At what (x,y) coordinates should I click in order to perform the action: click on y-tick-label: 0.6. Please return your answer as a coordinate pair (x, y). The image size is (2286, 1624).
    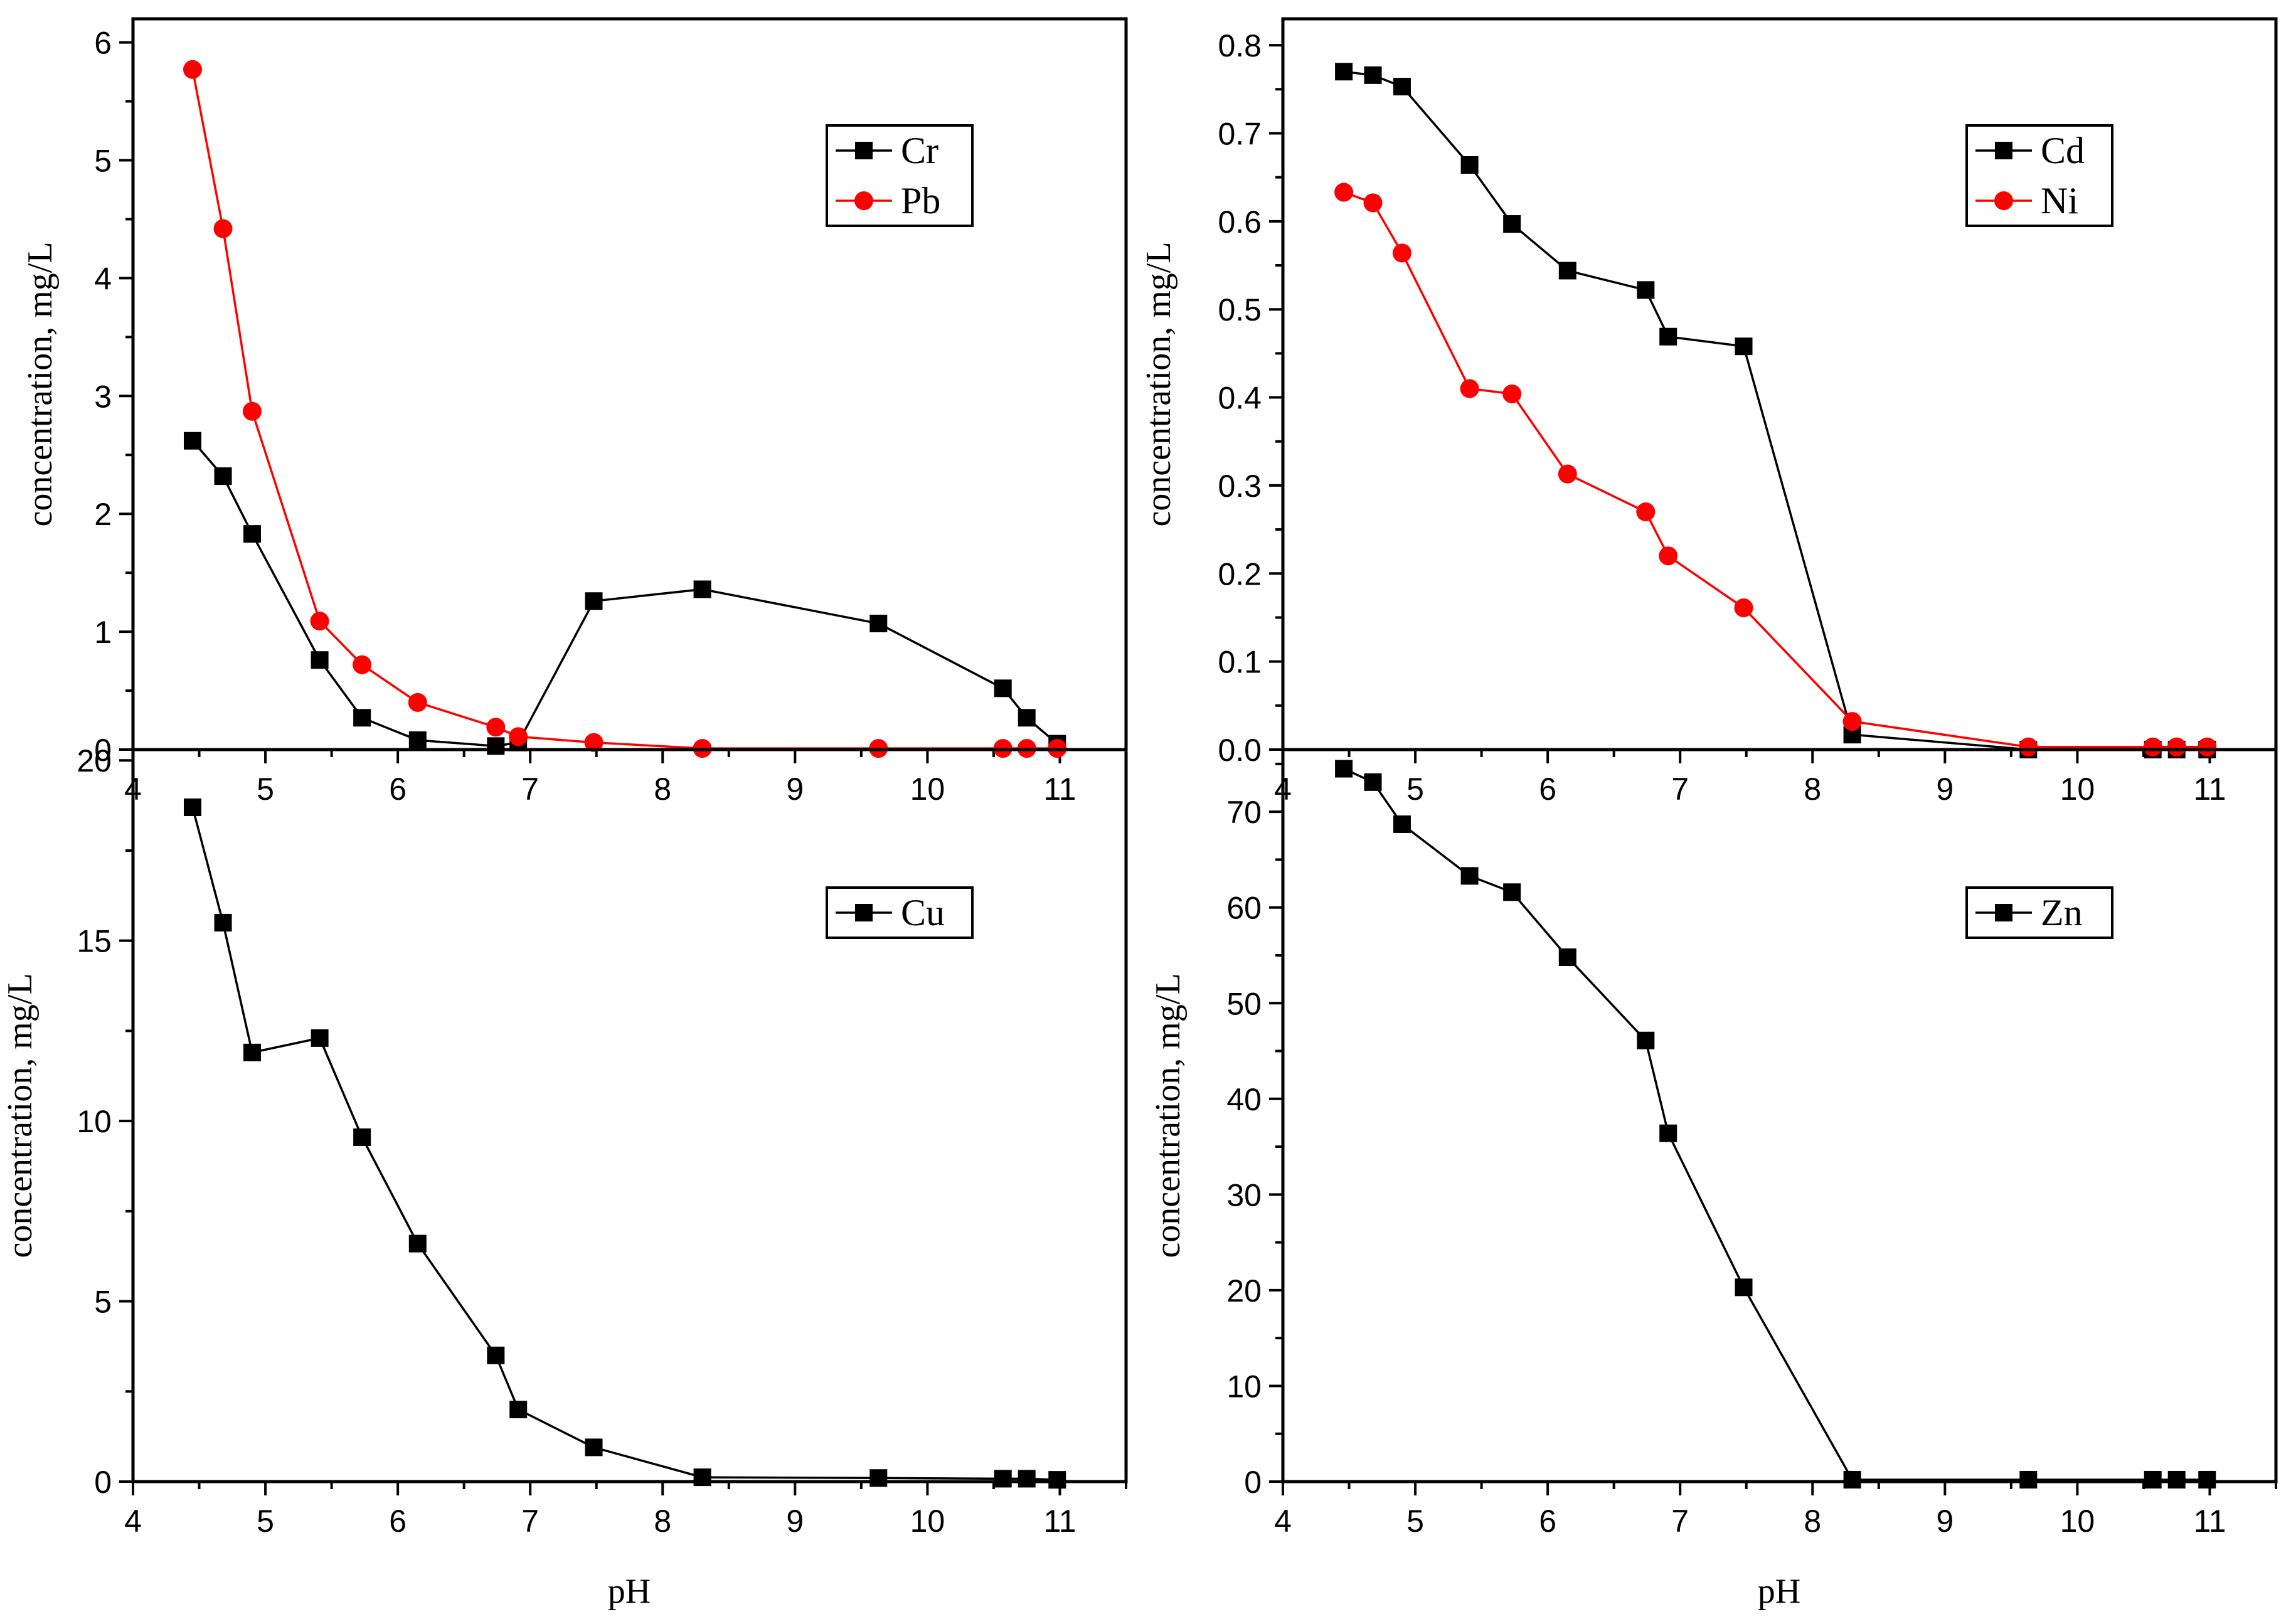
    Looking at the image, I should click on (1240, 222).